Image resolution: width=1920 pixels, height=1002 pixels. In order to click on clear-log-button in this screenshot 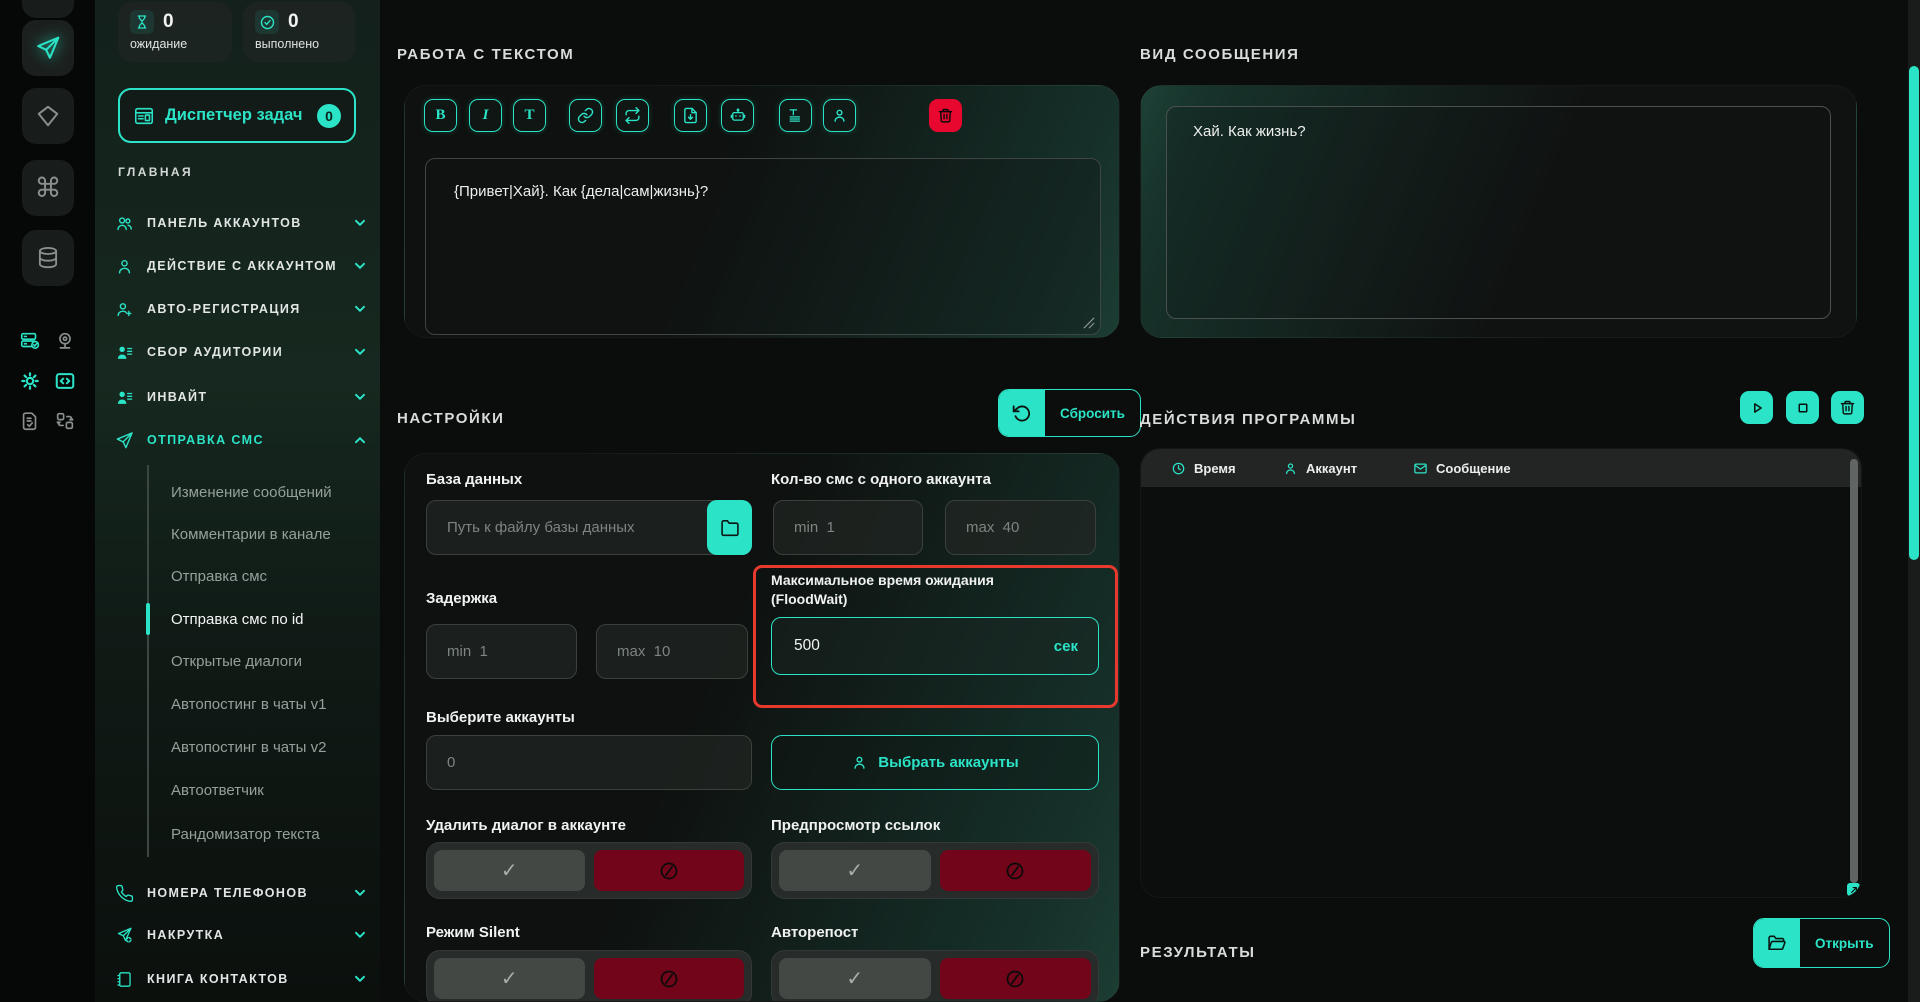, I will do `click(1847, 407)`.